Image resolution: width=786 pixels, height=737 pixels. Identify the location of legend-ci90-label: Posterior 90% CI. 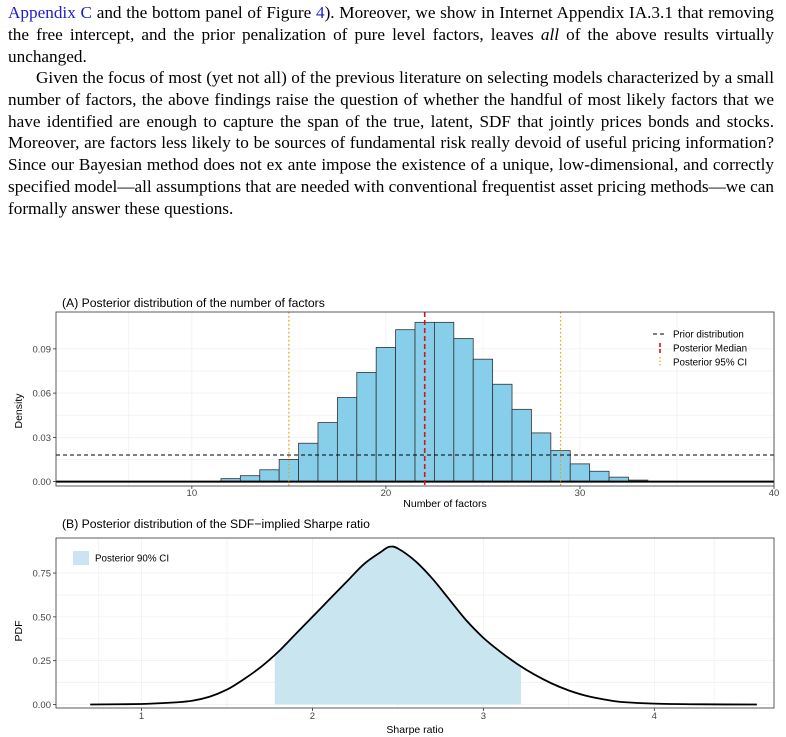
(132, 559).